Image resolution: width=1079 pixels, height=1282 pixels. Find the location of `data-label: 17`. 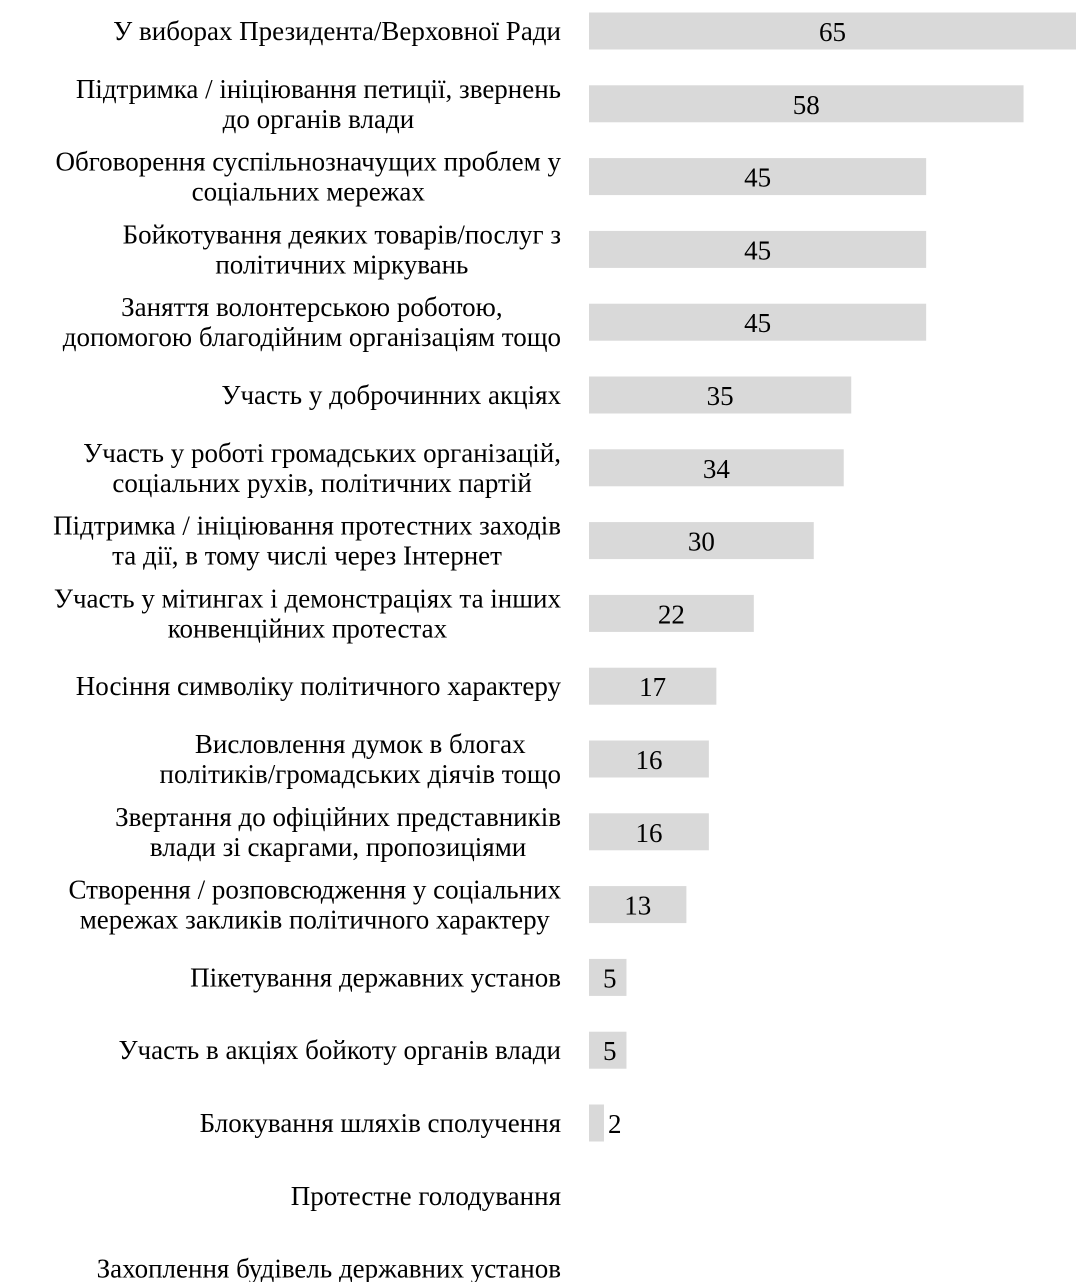

data-label: 17 is located at coordinates (652, 687).